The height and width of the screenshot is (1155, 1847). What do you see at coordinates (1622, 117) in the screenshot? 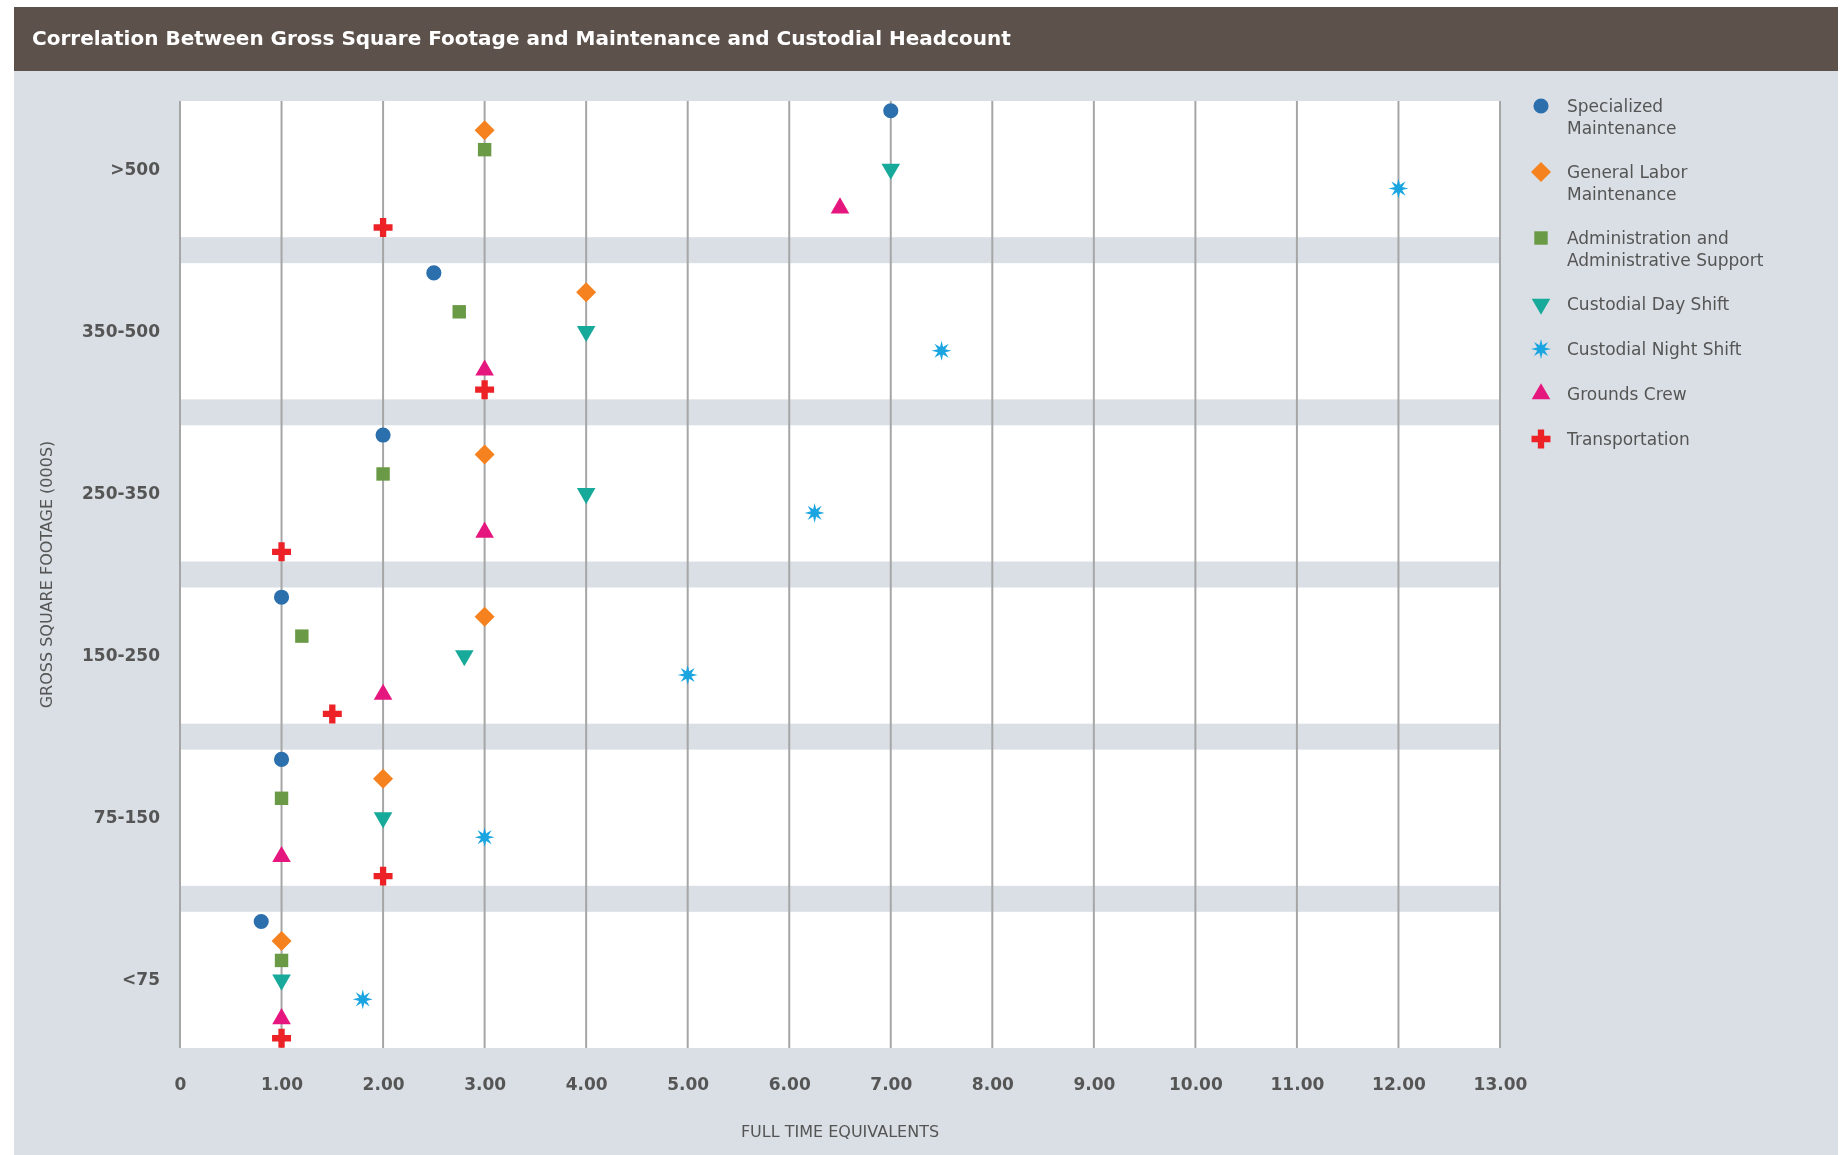
I see `legend-label: Specialized Maintenance` at bounding box center [1622, 117].